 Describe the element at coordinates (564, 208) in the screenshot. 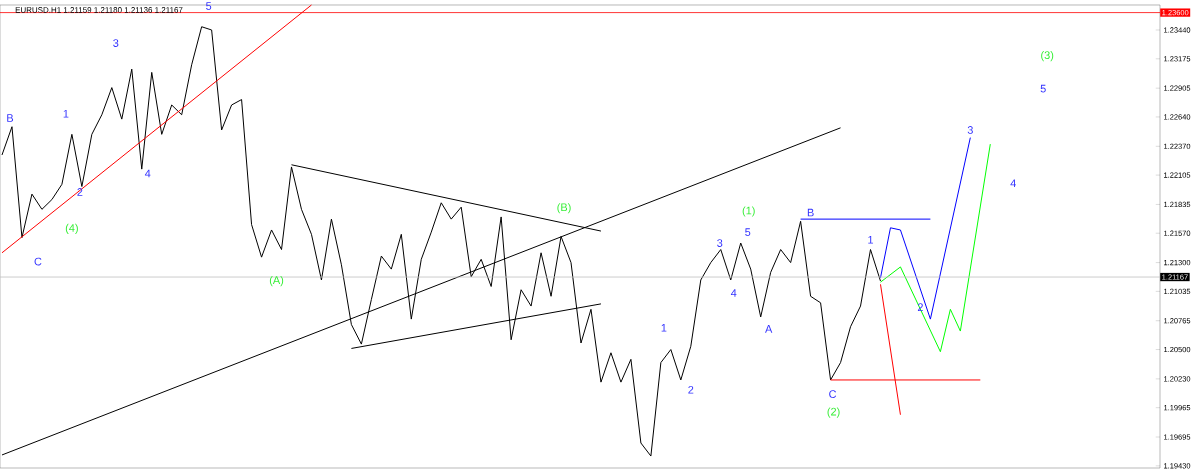

I see `annotation: (B)` at that location.